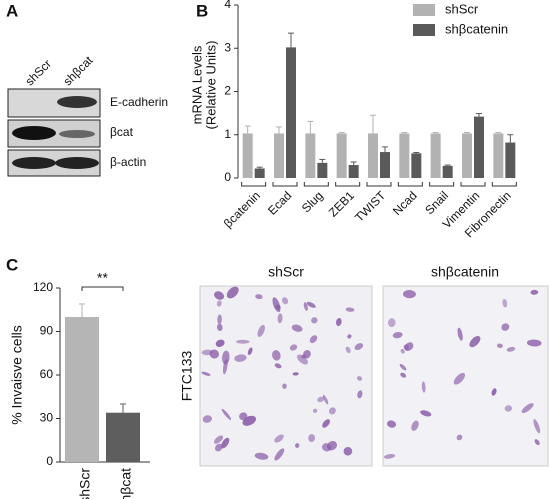  Describe the element at coordinates (227, 5) in the screenshot. I see `y-tick-label: 4` at that location.